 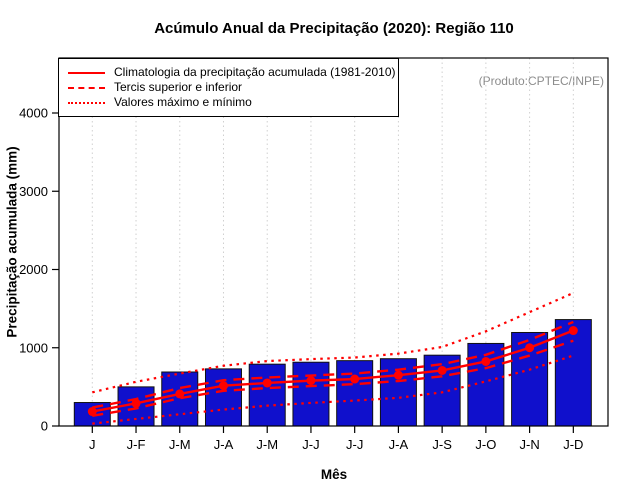 I want to click on y-tick-label: 4000, so click(x=33, y=113).